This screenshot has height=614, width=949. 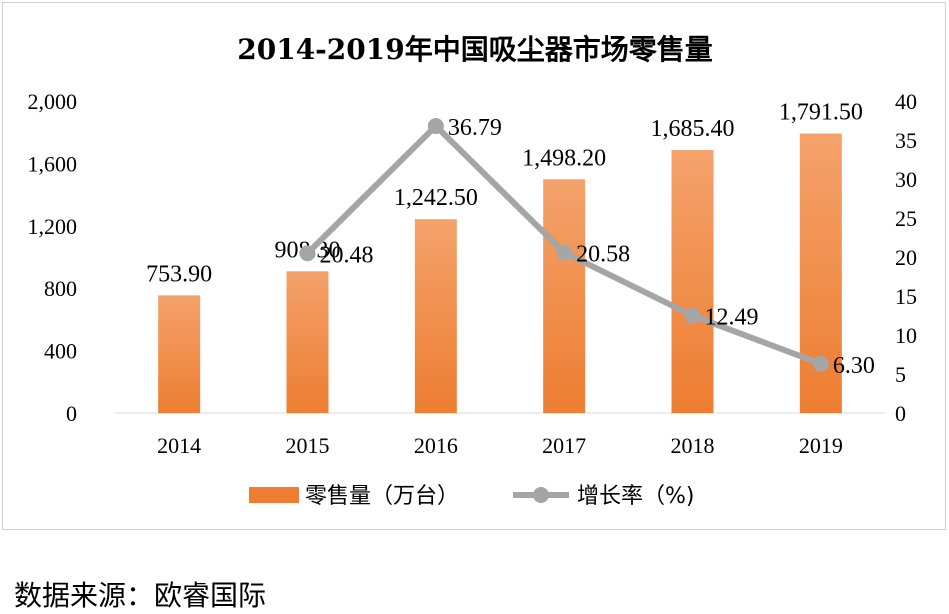 What do you see at coordinates (307, 342) in the screenshot?
I see `bar-2015` at bounding box center [307, 342].